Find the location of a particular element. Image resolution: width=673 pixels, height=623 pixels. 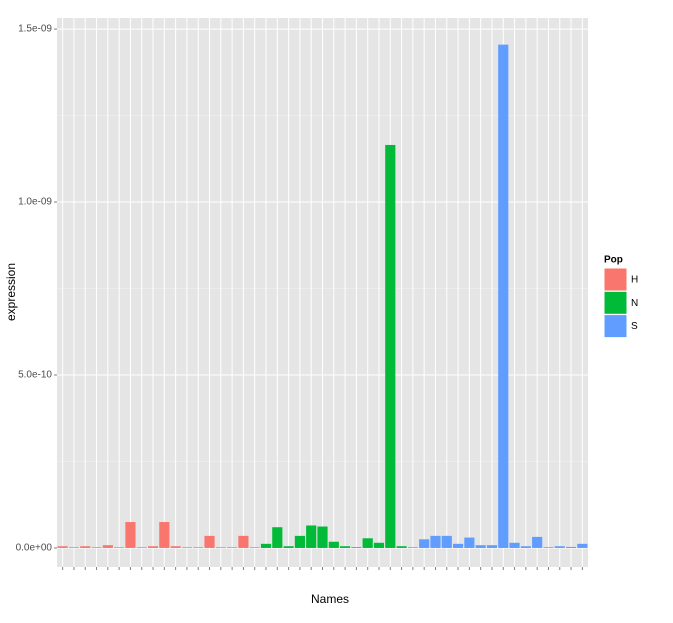

y-tick-label: 1.0e-09 is located at coordinates (35, 202).